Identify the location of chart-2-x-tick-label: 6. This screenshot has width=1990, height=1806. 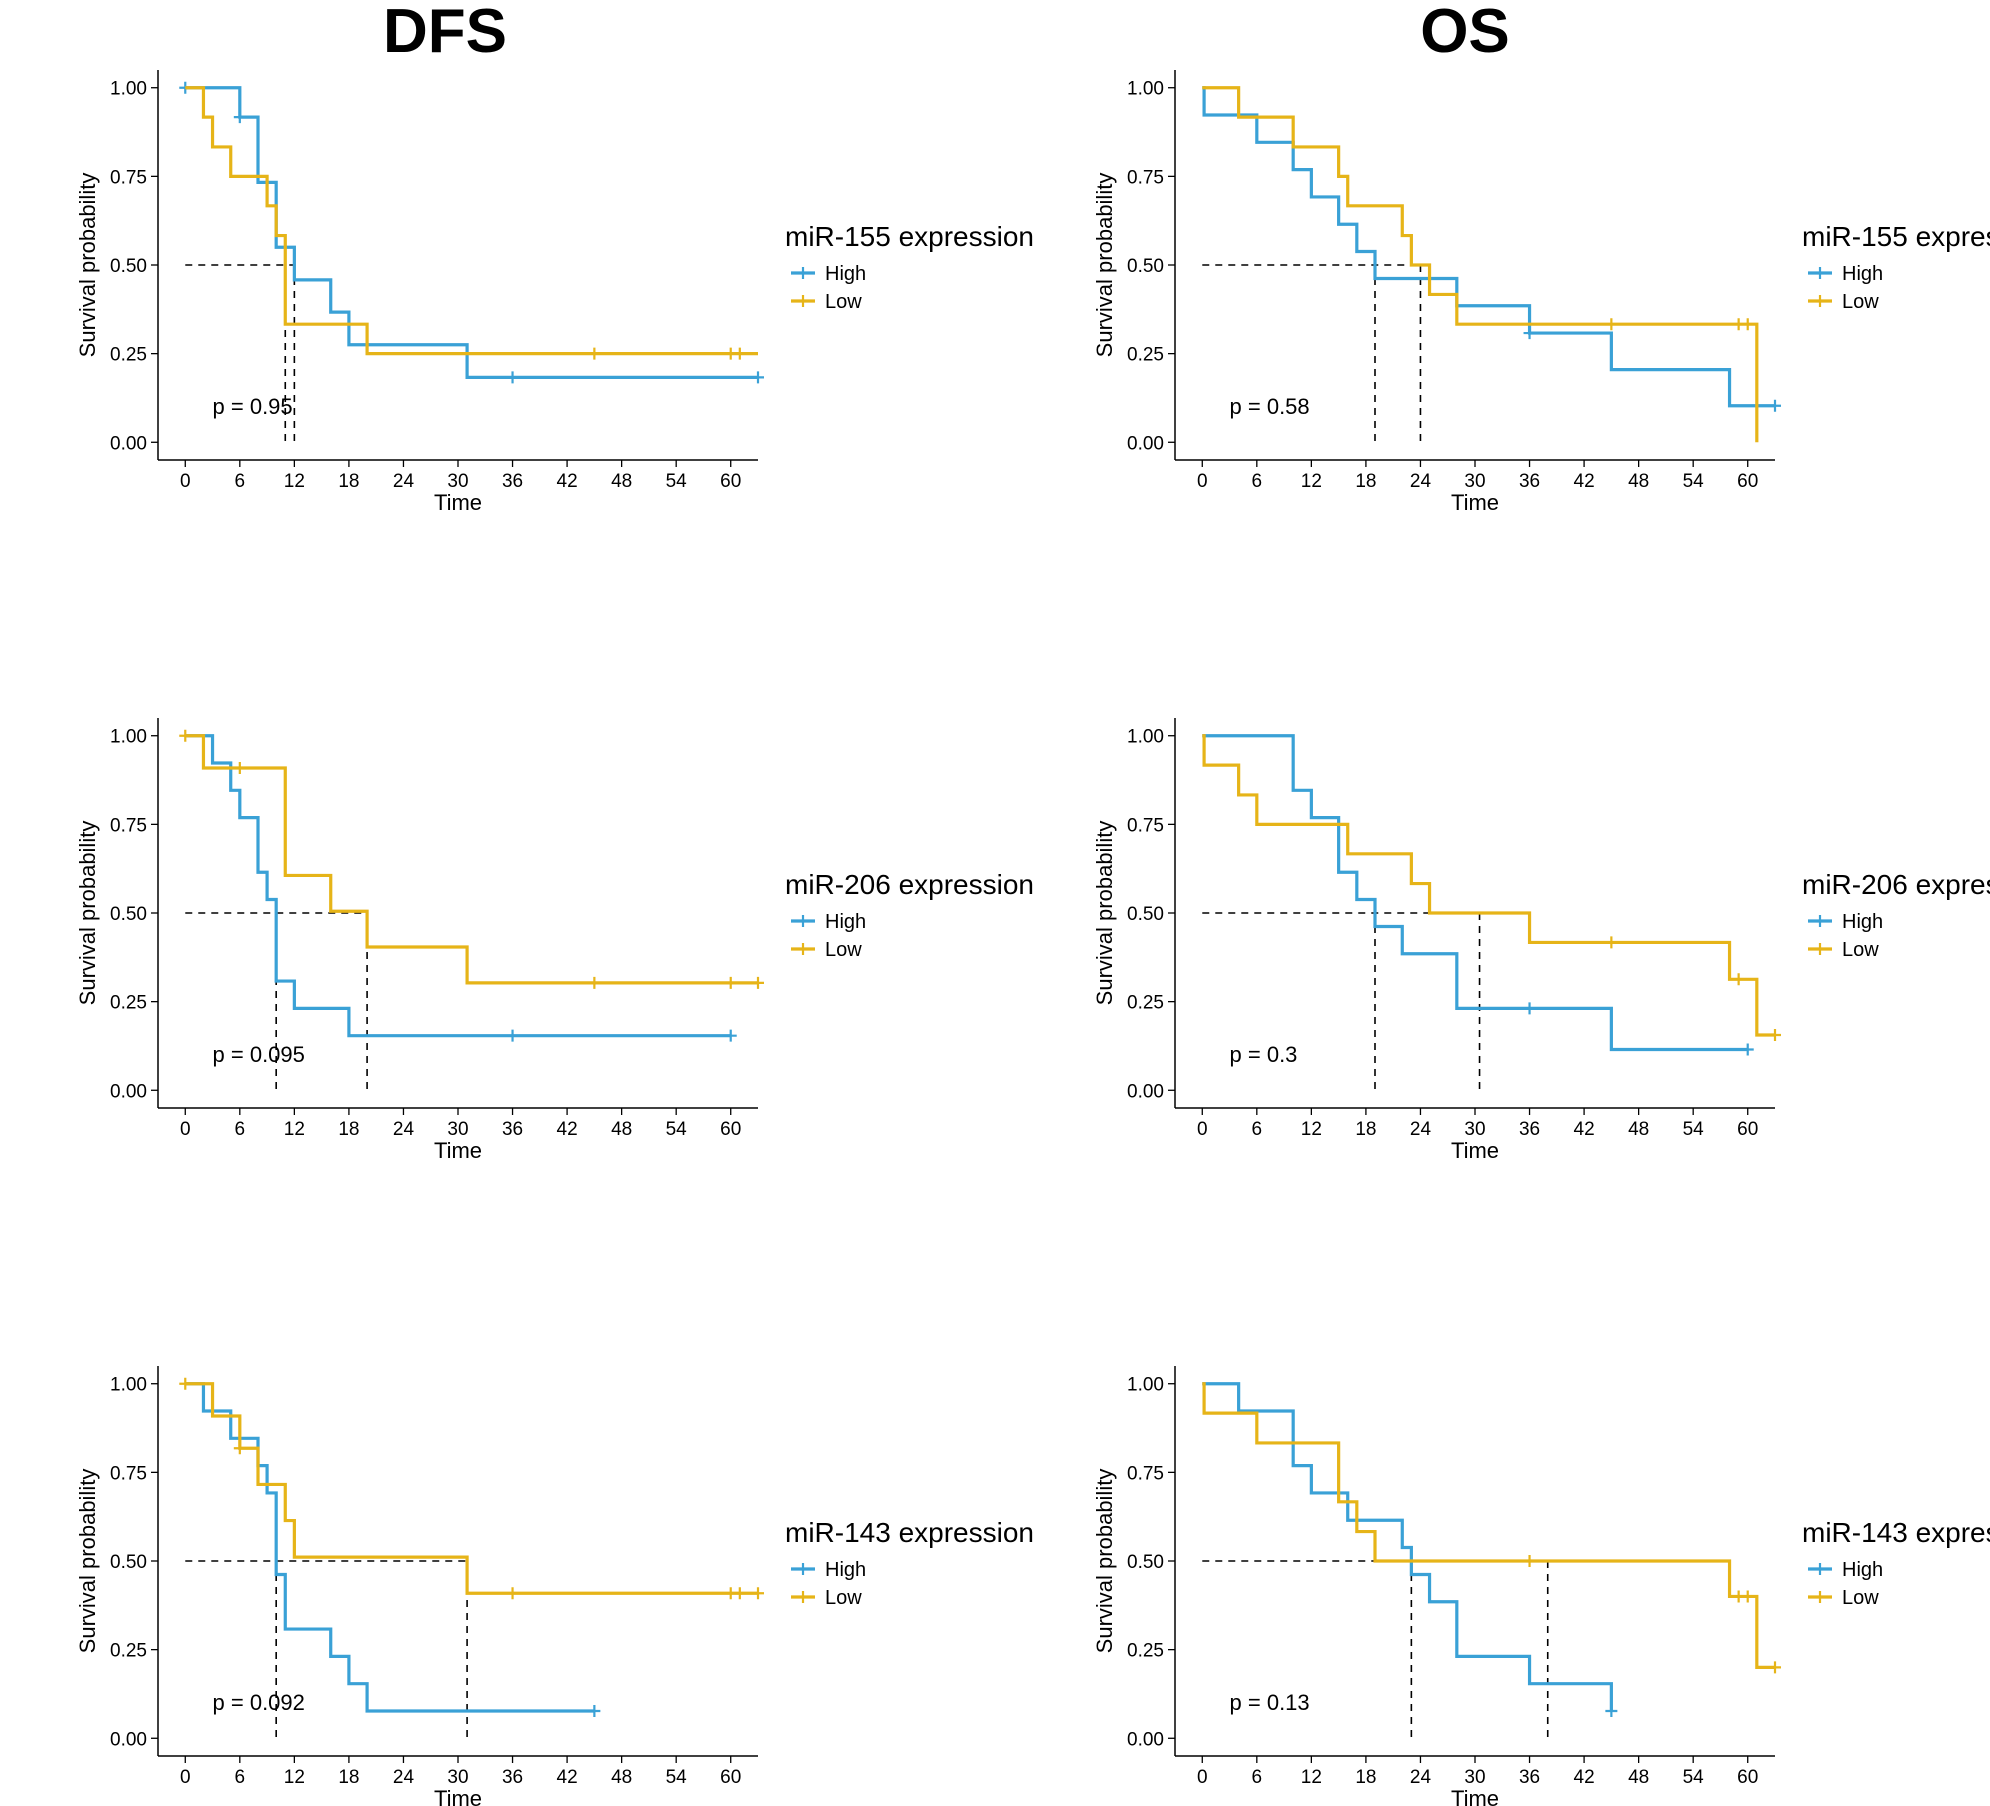
(240, 1129).